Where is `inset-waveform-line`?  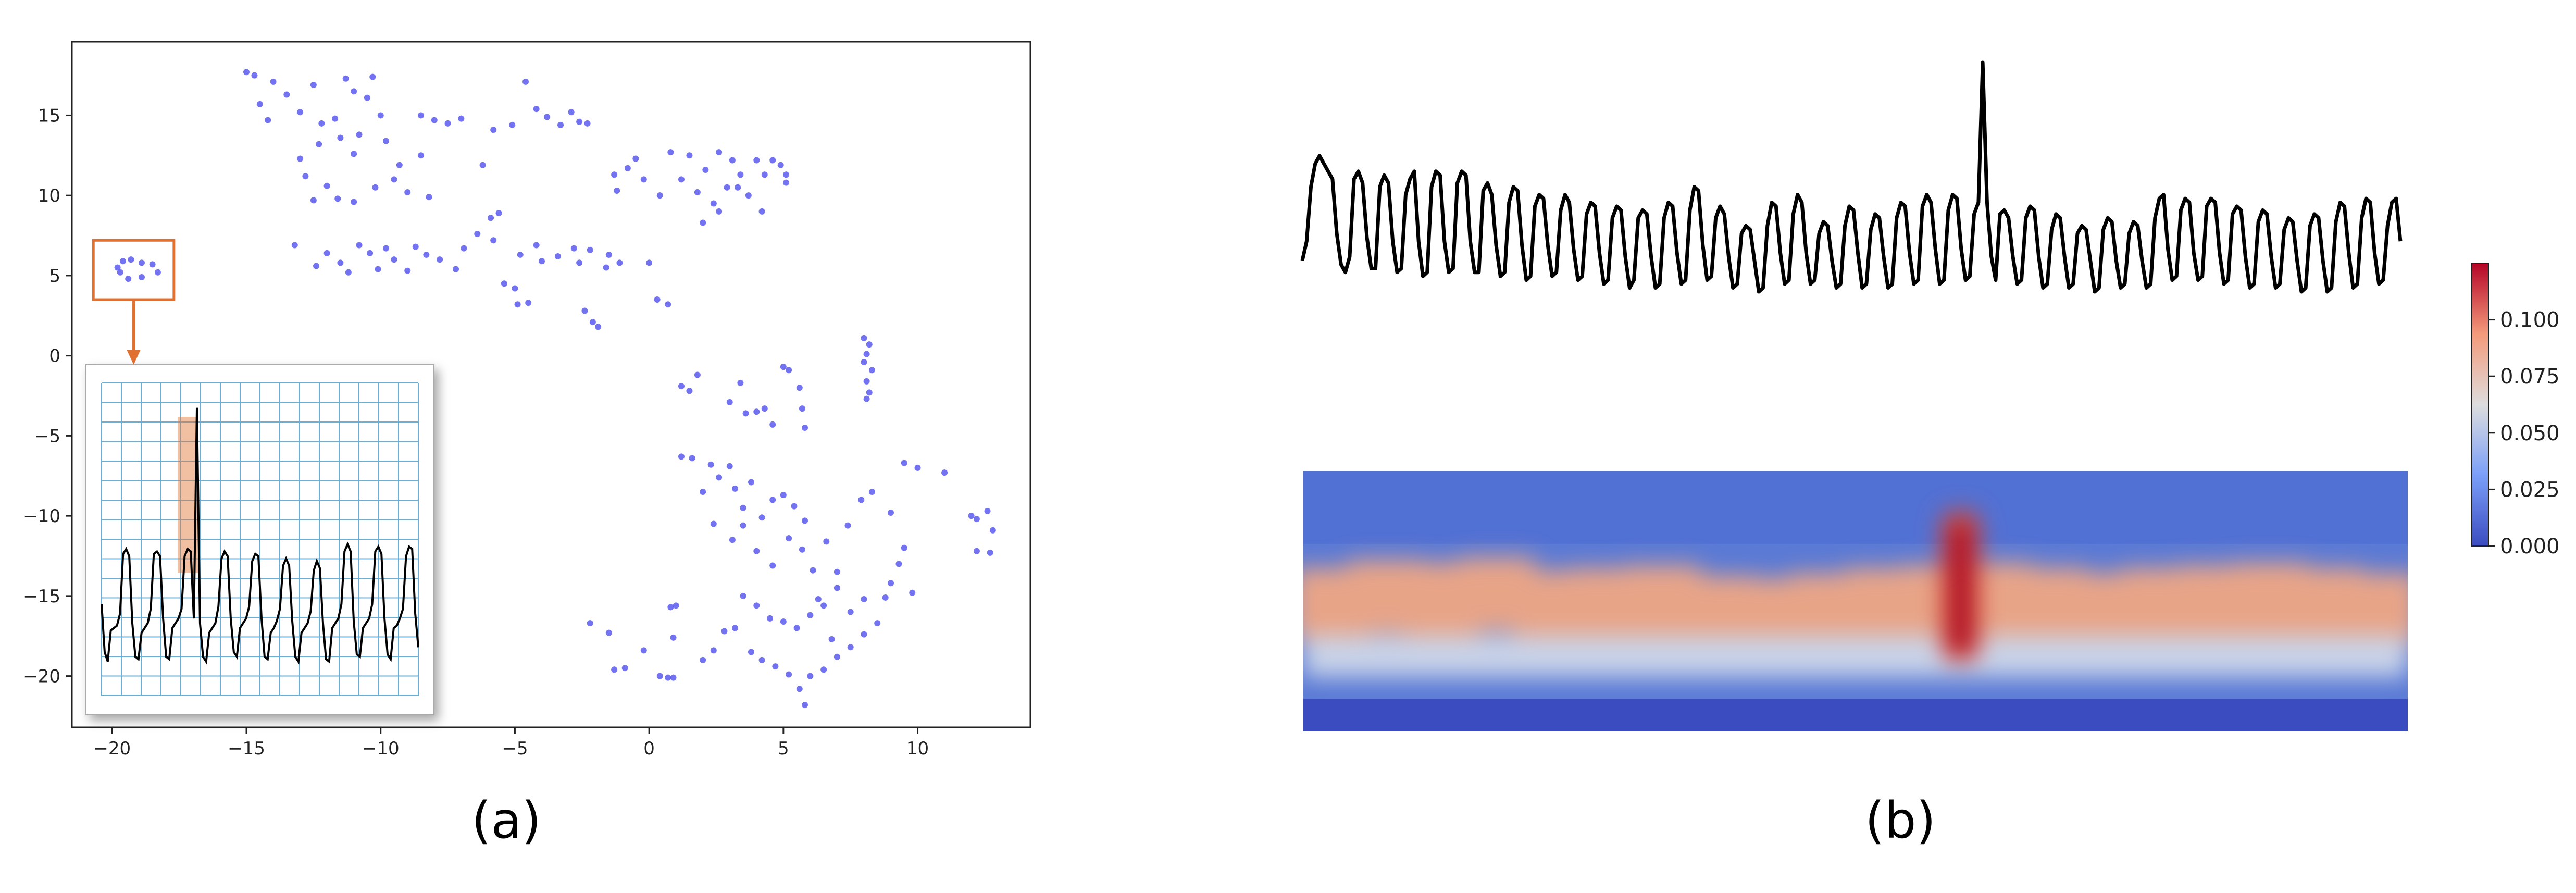 inset-waveform-line is located at coordinates (260, 536).